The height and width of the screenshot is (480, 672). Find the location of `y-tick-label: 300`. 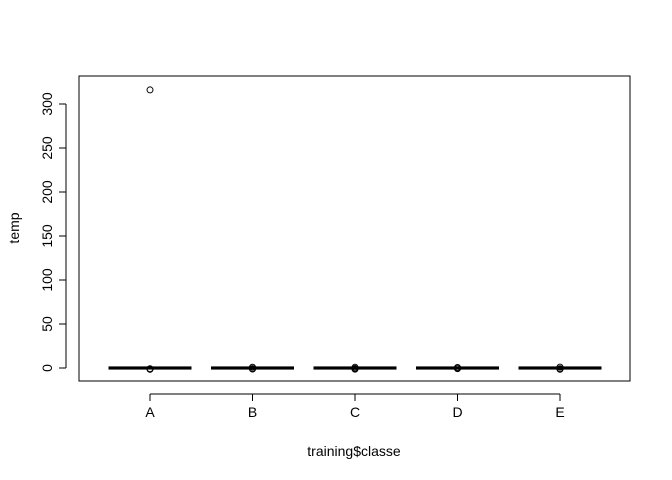

y-tick-label: 300 is located at coordinates (47, 104).